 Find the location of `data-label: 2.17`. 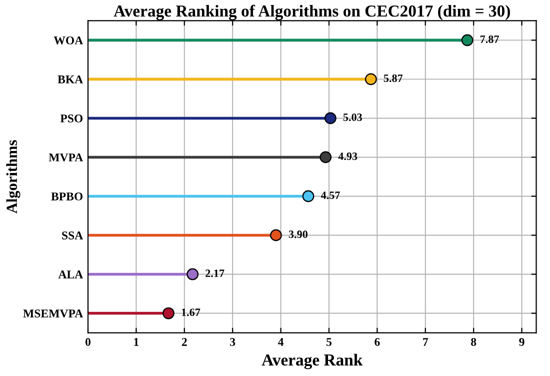

data-label: 2.17 is located at coordinates (215, 274).